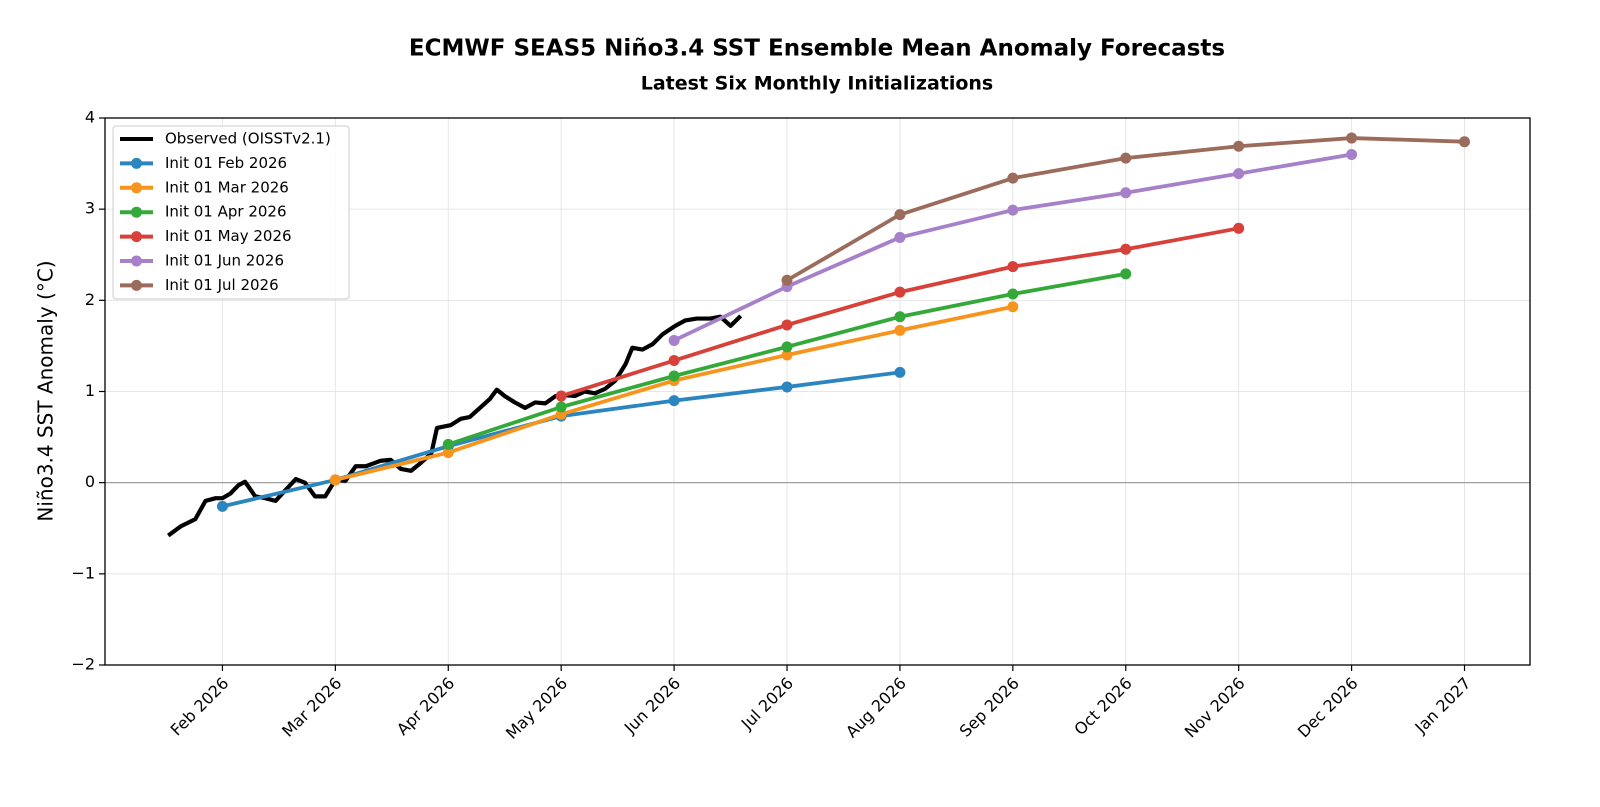 This screenshot has height=807, width=1600. Describe the element at coordinates (1102, 706) in the screenshot. I see `x-tick-label: Oct 2026` at that location.